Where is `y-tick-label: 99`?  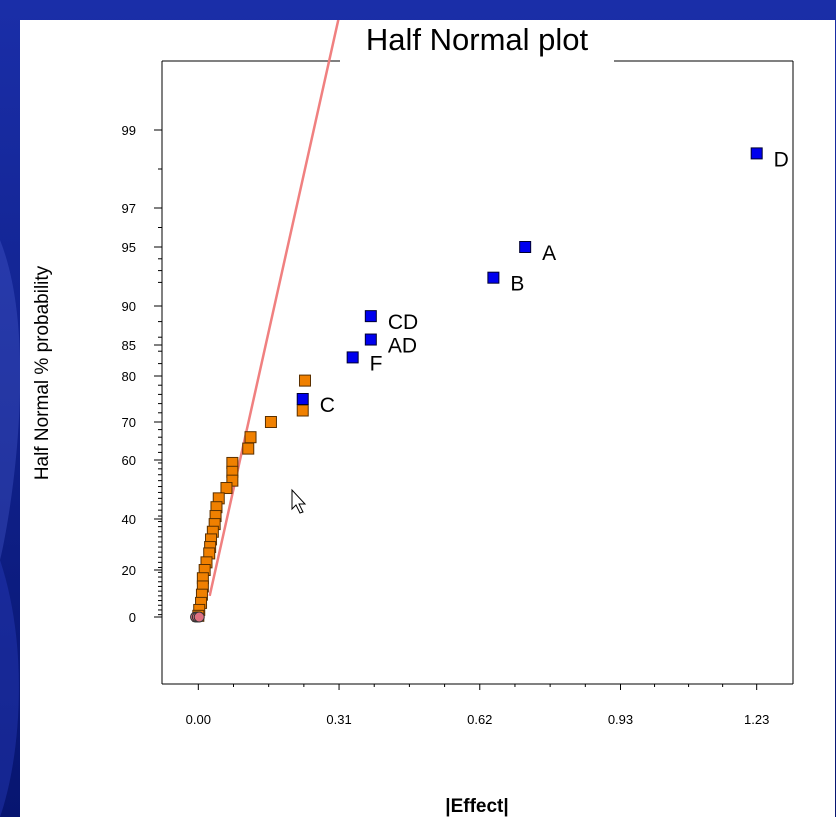 y-tick-label: 99 is located at coordinates (129, 130).